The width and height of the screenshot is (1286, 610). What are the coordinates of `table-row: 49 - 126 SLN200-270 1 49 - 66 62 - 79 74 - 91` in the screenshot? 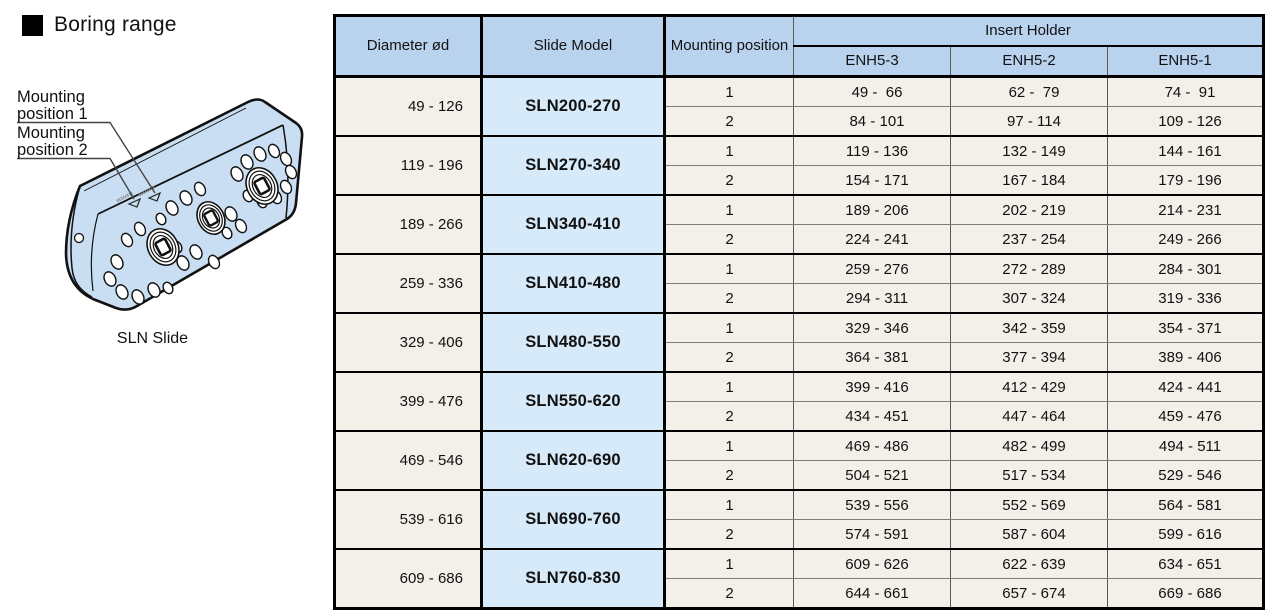 It's located at (799, 106).